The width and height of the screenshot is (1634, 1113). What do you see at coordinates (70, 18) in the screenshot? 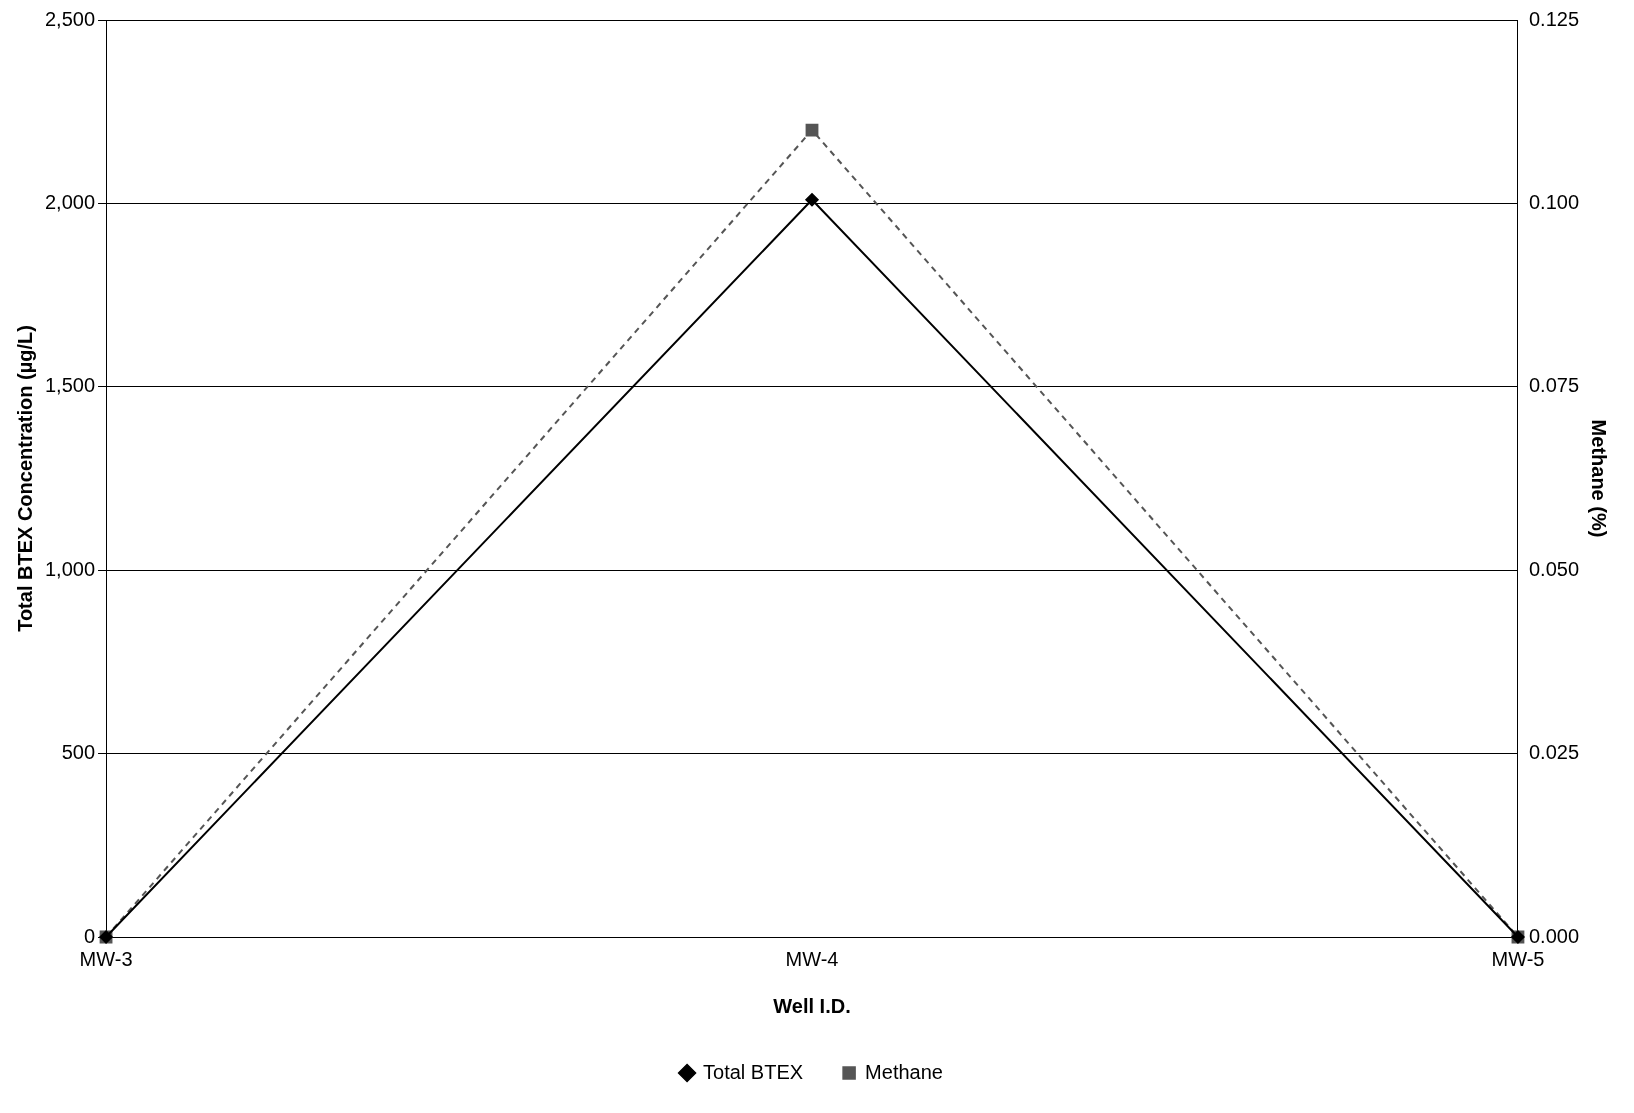
I see `y-tick-label: 2,500` at bounding box center [70, 18].